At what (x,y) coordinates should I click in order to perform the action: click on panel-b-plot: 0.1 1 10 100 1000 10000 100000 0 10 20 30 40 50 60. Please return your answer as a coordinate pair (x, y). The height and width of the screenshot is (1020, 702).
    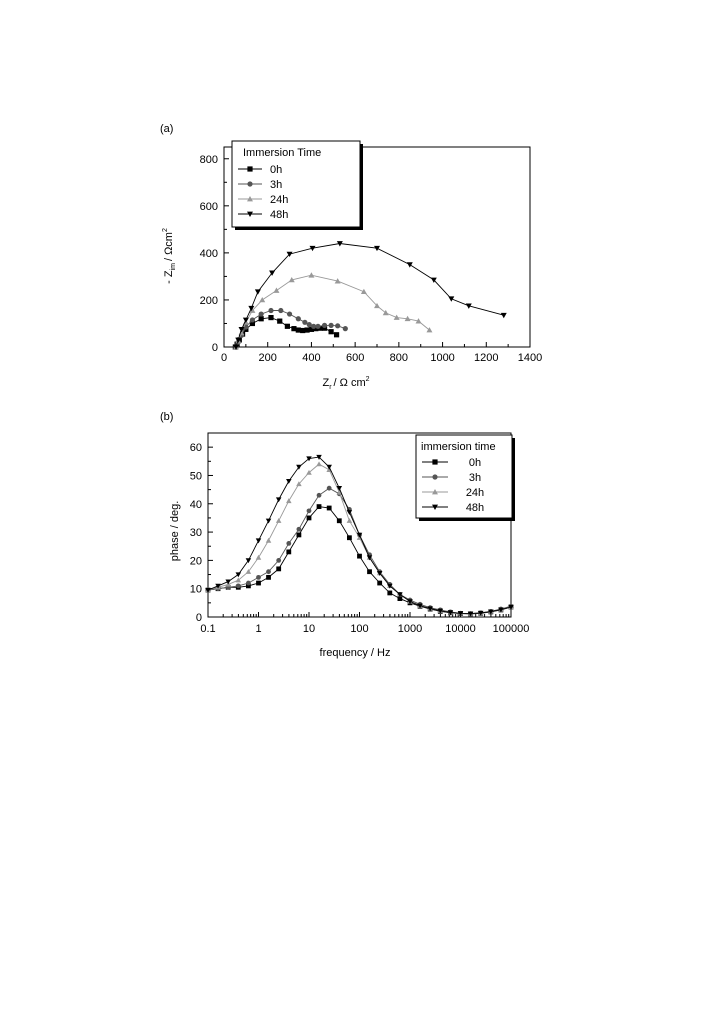
    Looking at the image, I should click on (360, 533).